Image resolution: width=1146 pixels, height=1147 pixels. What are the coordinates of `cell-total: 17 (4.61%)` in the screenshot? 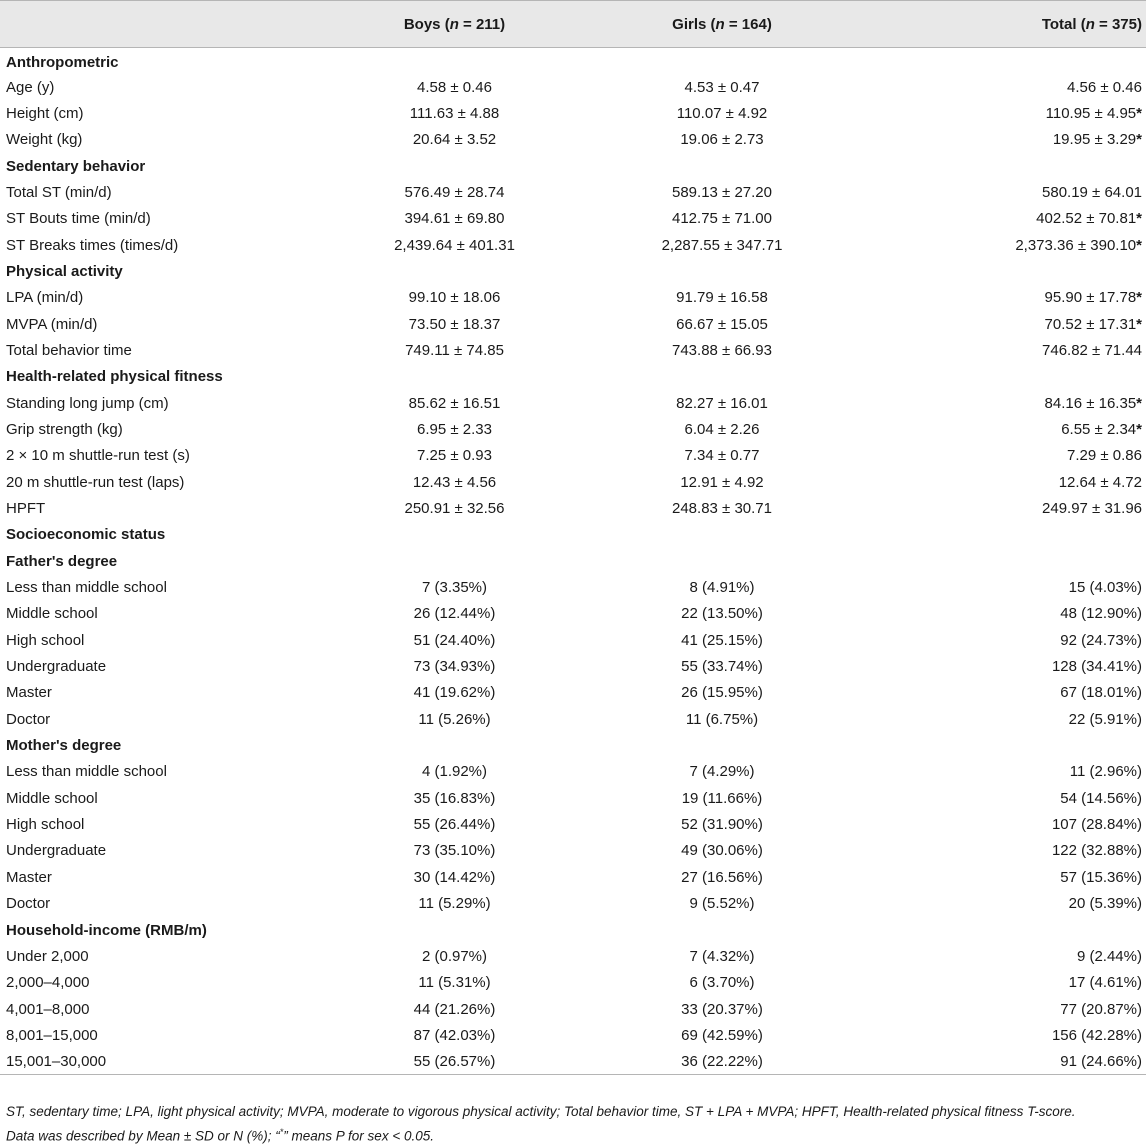 It's located at (1001, 983).